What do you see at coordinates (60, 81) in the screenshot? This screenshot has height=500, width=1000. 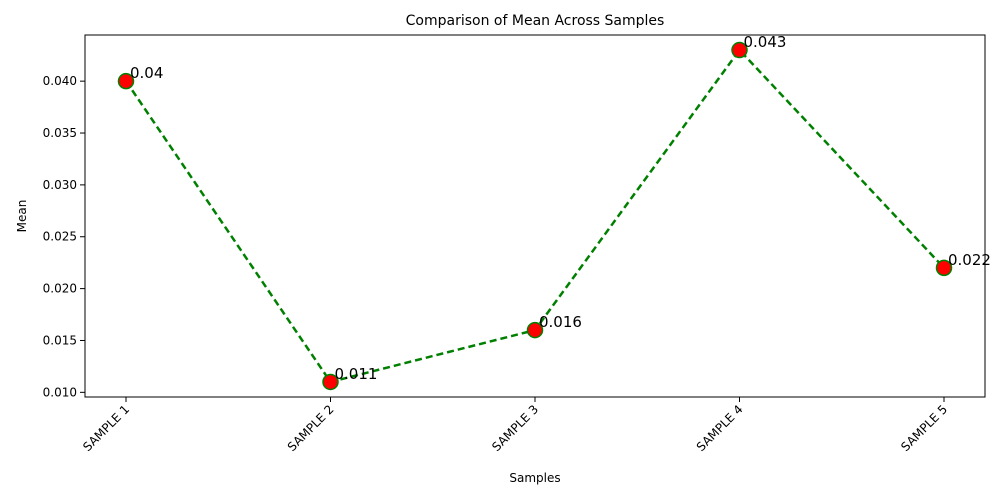 I see `y-tick-label: 0.040` at bounding box center [60, 81].